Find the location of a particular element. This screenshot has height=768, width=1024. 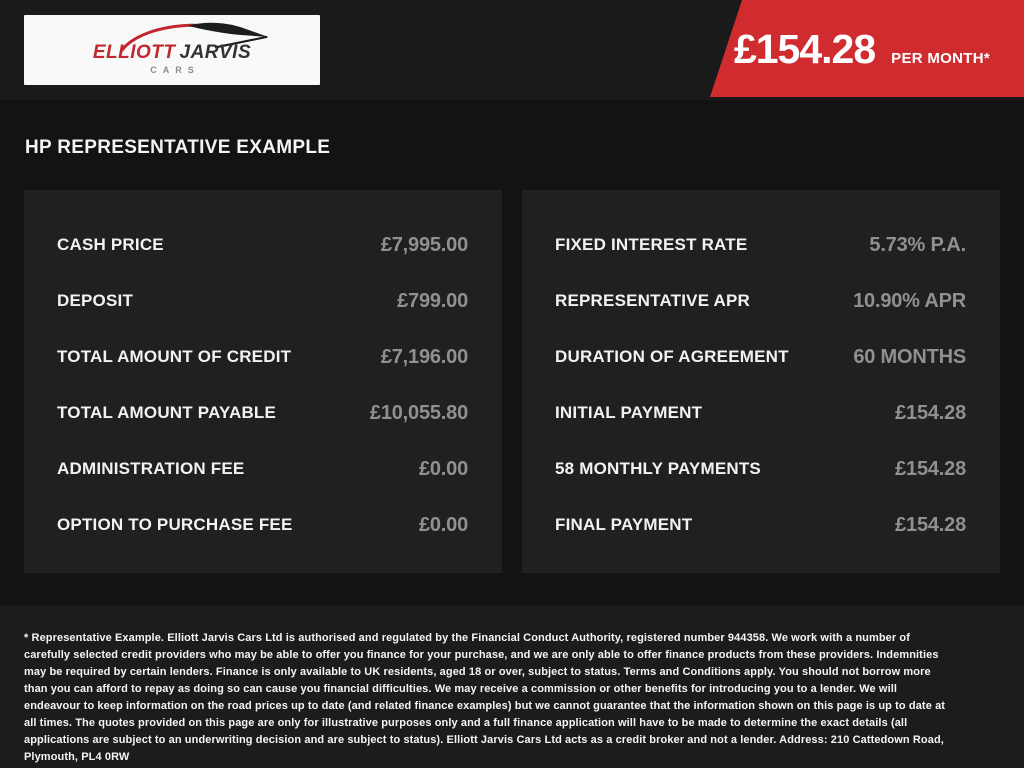

monthly-price-amount: £154.28 is located at coordinates (804, 49).